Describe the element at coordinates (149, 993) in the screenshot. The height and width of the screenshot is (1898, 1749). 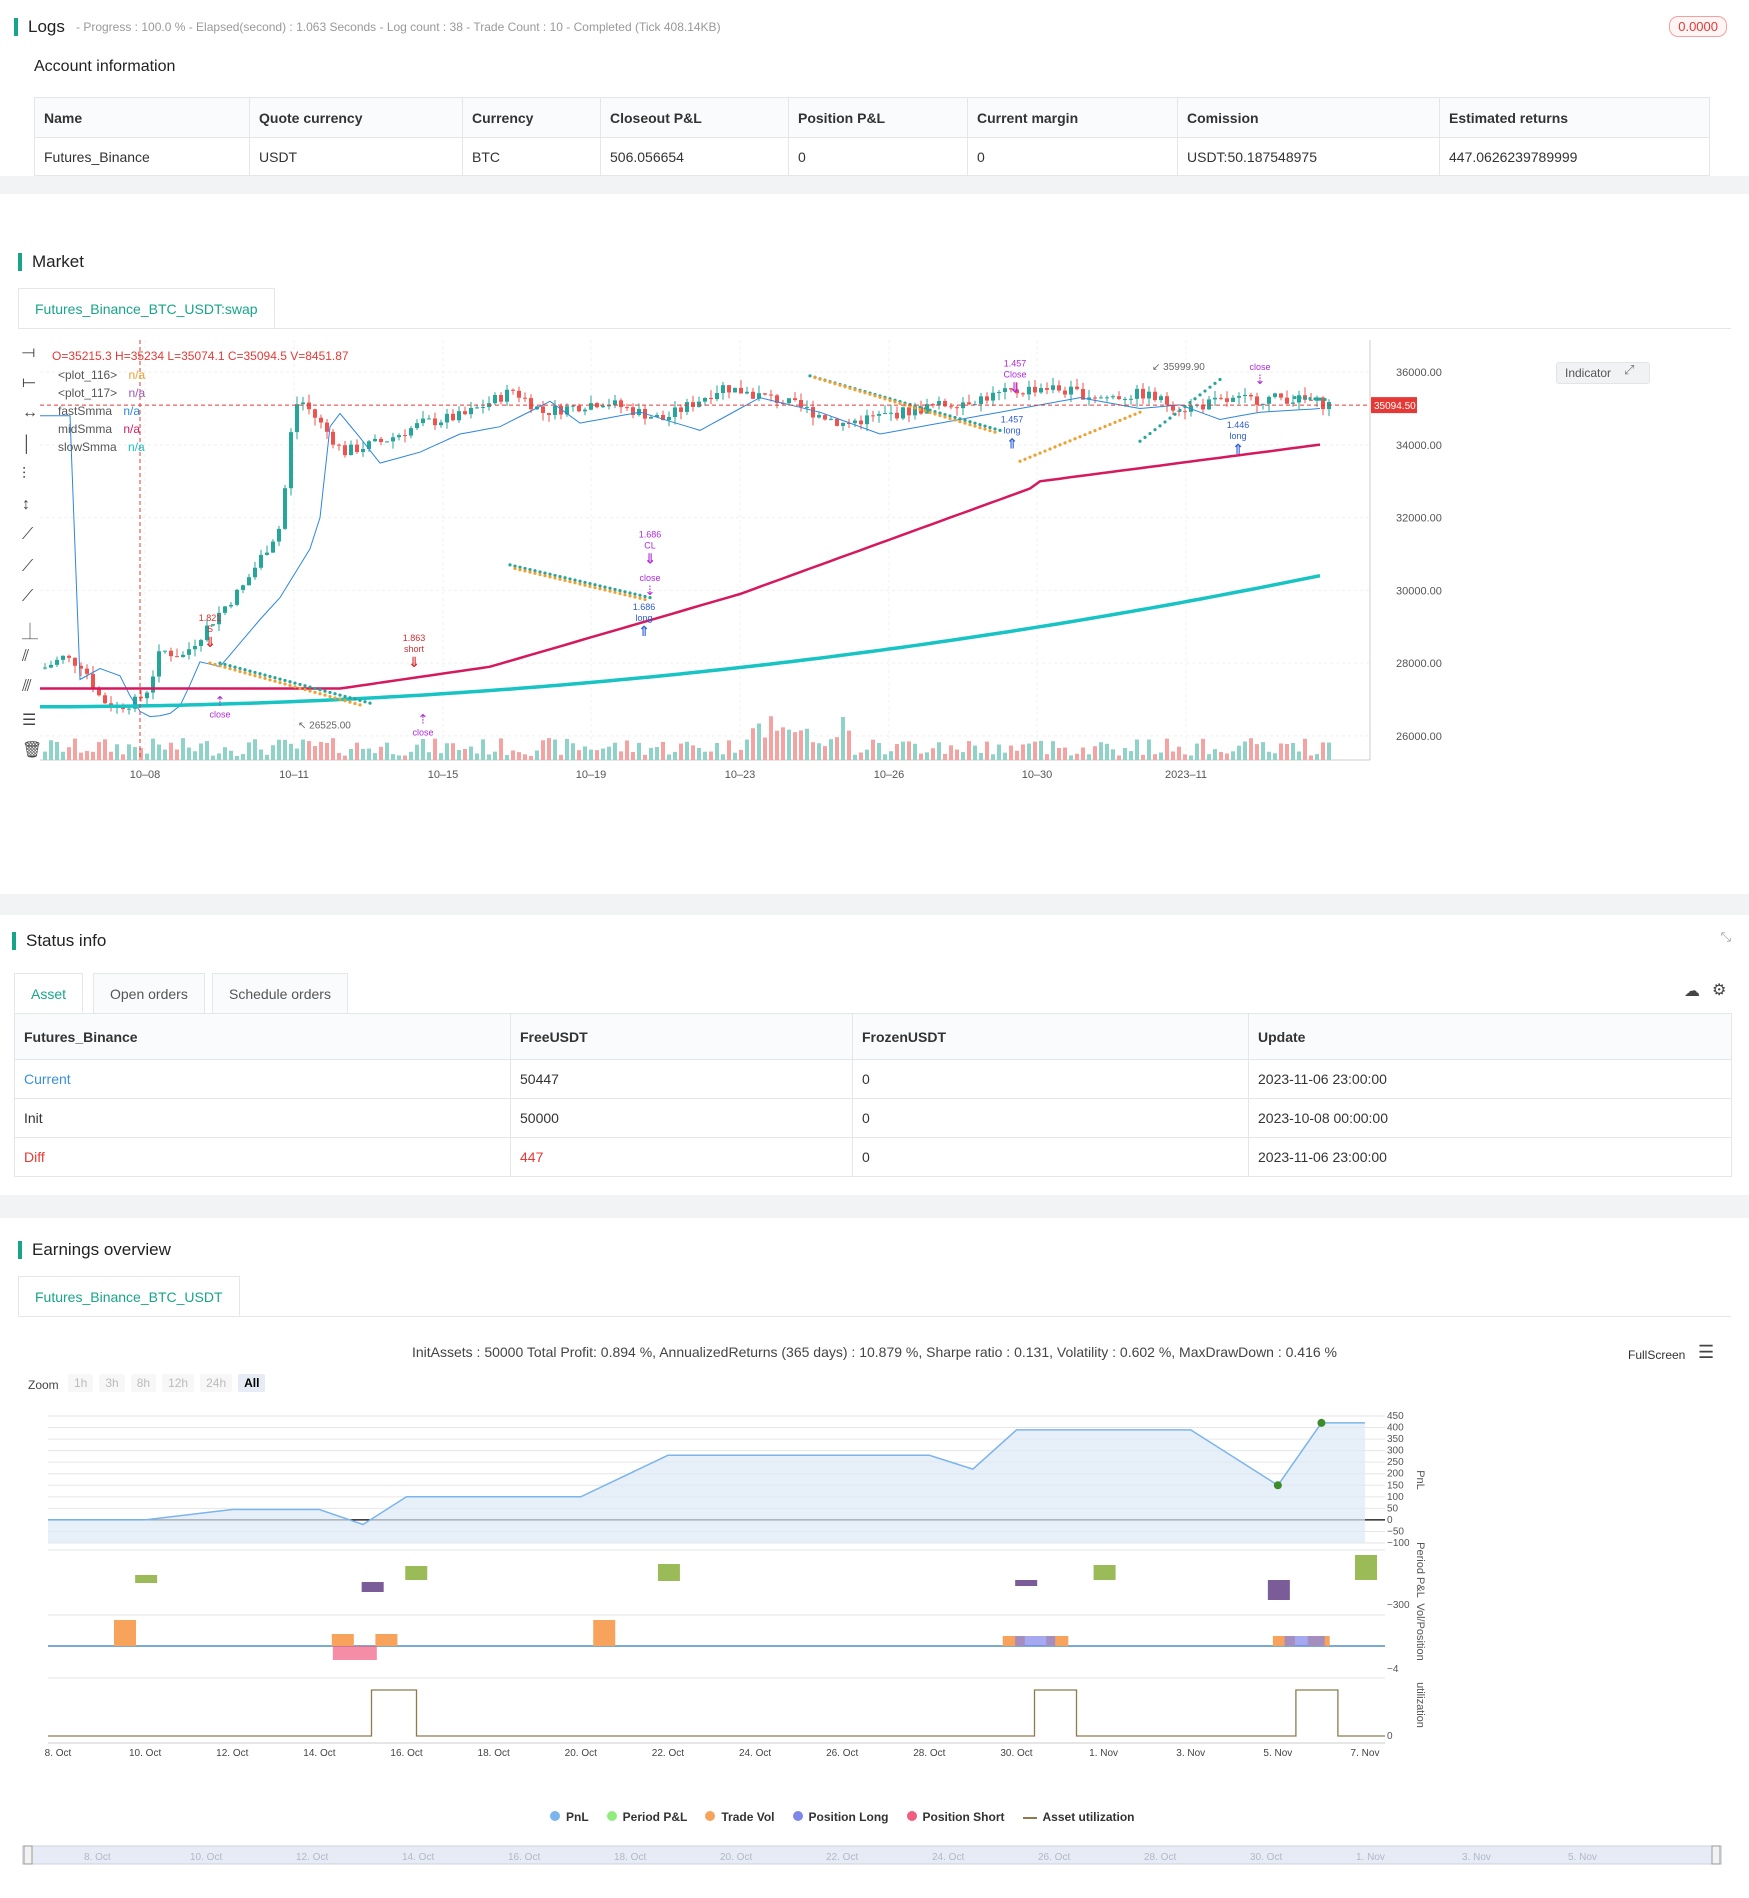
I see `tab-open-orders: Open orders` at that location.